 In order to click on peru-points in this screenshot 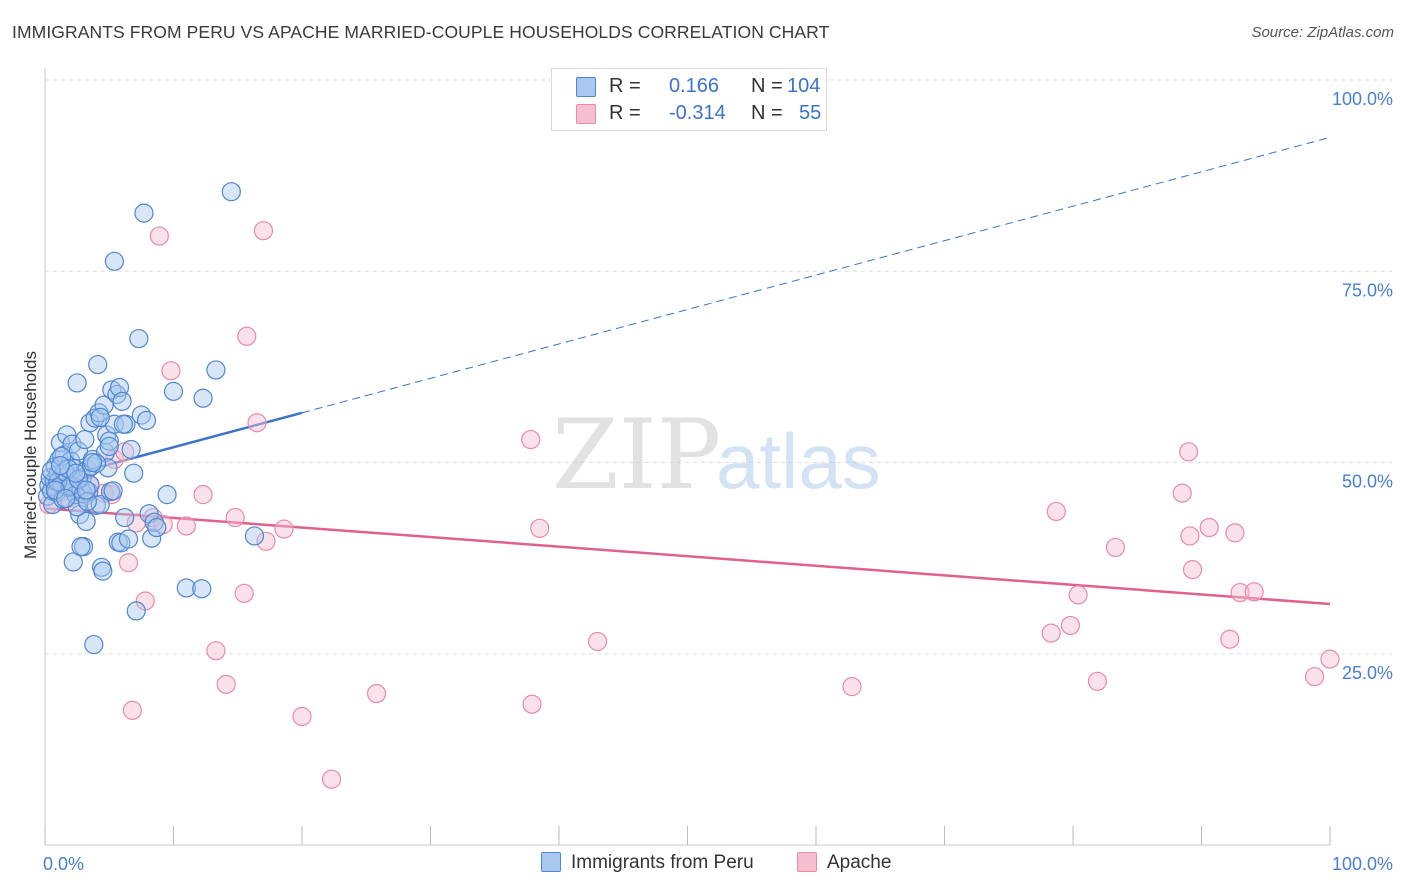, I will do `click(151, 418)`.